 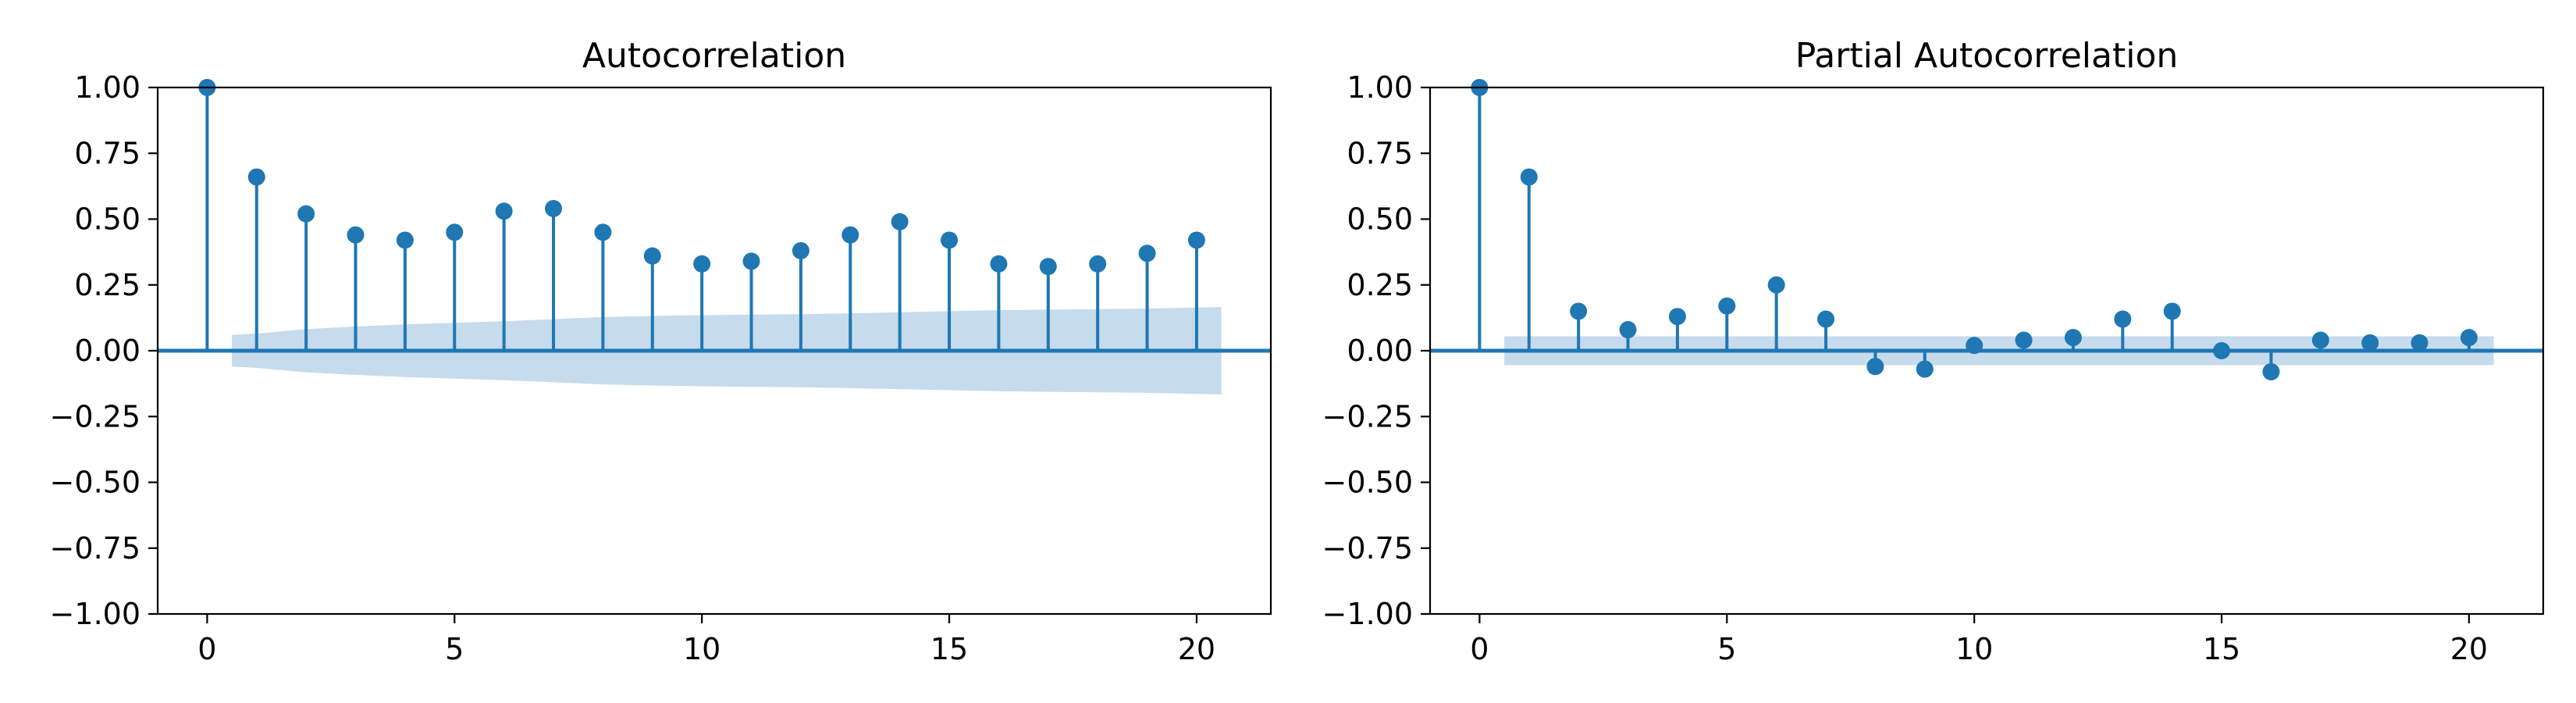 What do you see at coordinates (701, 177) in the screenshot?
I see `stem-markers` at bounding box center [701, 177].